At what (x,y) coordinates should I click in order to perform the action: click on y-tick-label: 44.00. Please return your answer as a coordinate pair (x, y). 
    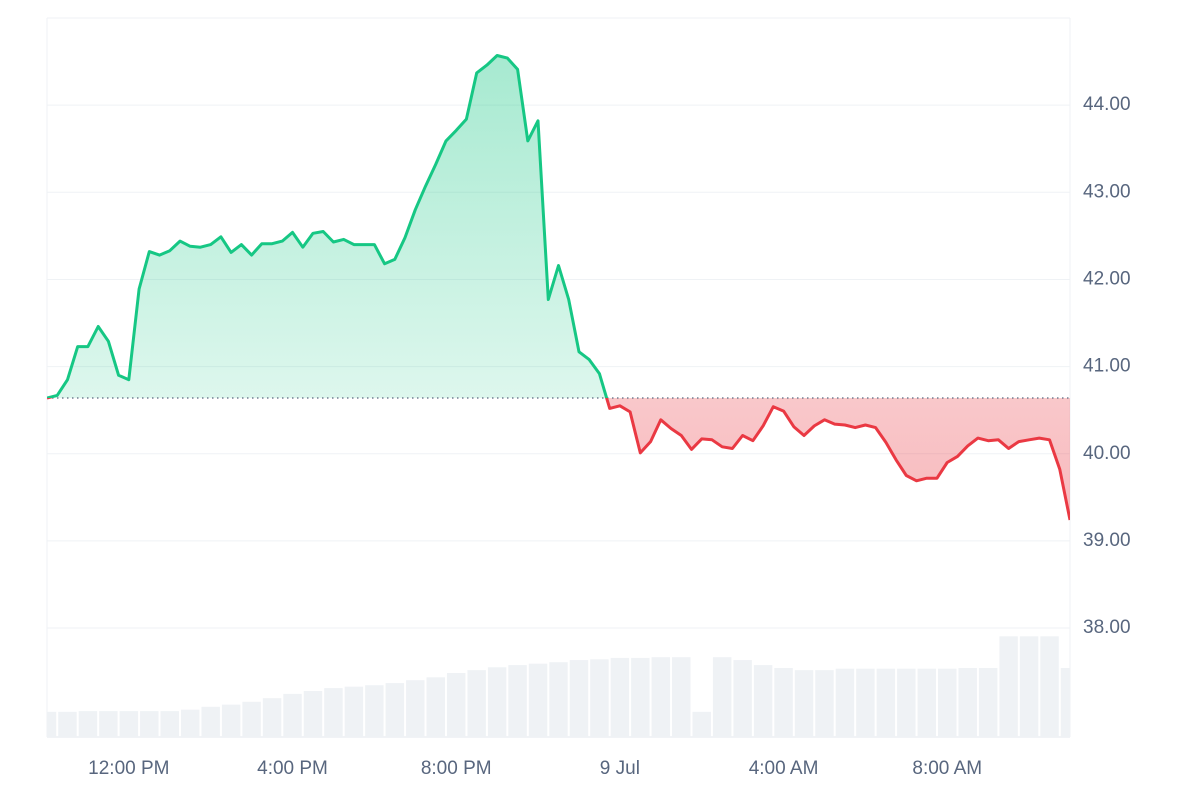
    Looking at the image, I should click on (1107, 104).